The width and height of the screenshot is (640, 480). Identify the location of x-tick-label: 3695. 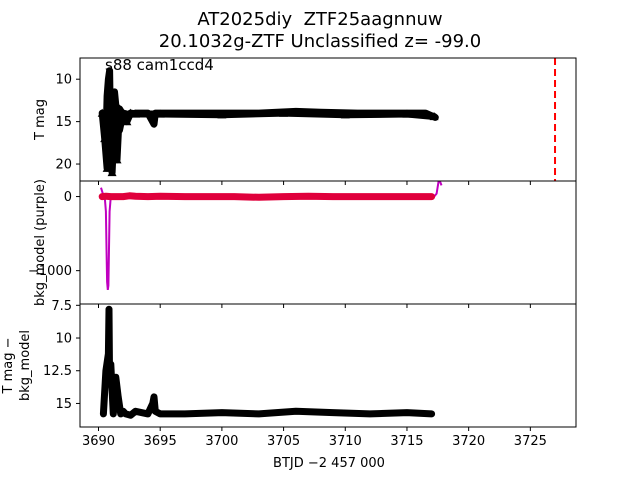
(160, 441).